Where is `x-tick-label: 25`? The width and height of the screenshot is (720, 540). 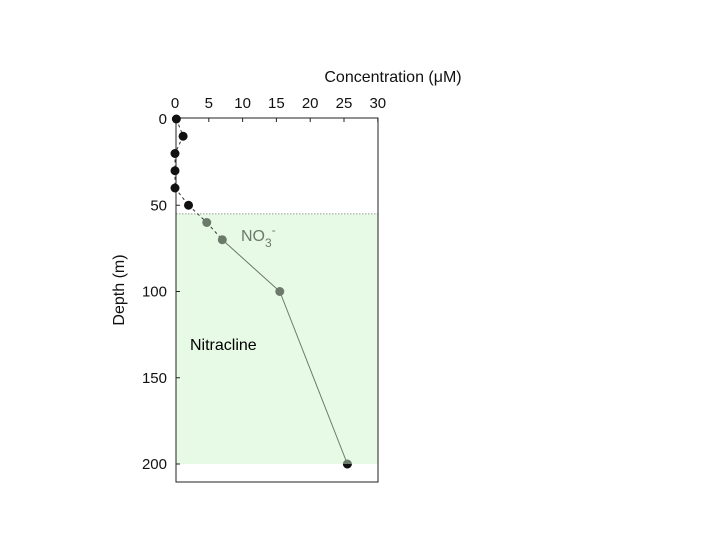 x-tick-label: 25 is located at coordinates (344, 103).